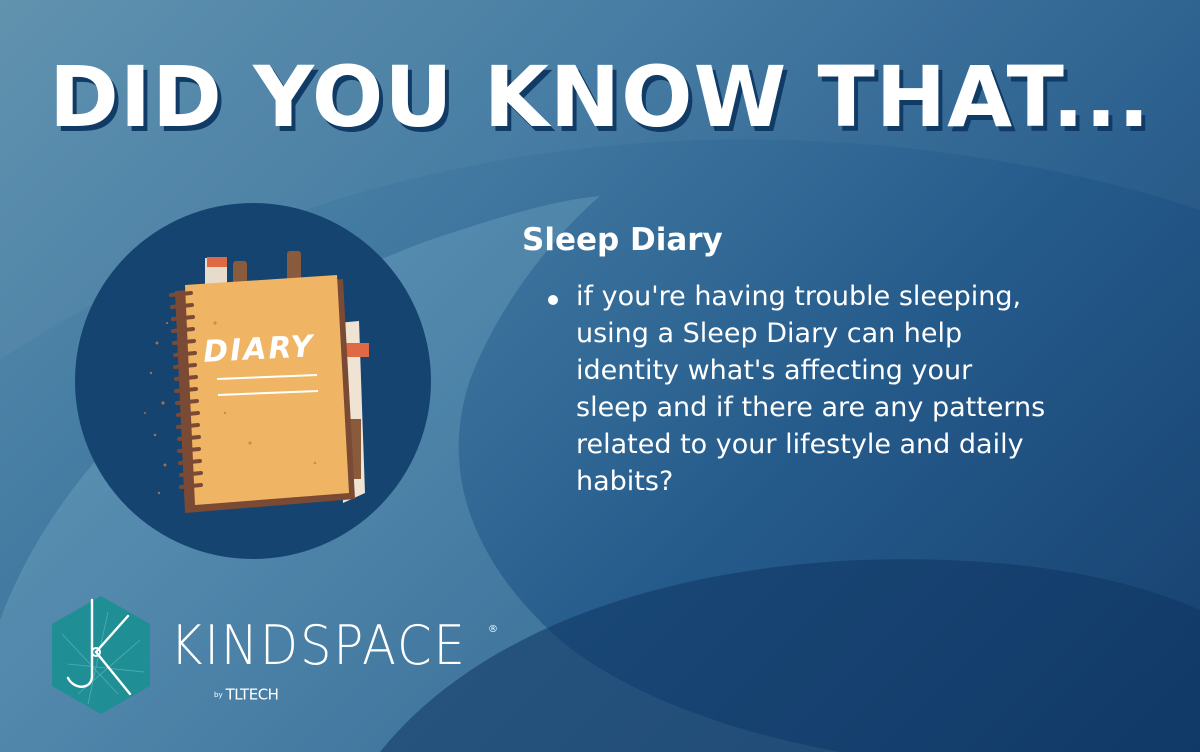 This screenshot has height=752, width=1200. Describe the element at coordinates (493, 629) in the screenshot. I see `registered-mark: ®` at that location.